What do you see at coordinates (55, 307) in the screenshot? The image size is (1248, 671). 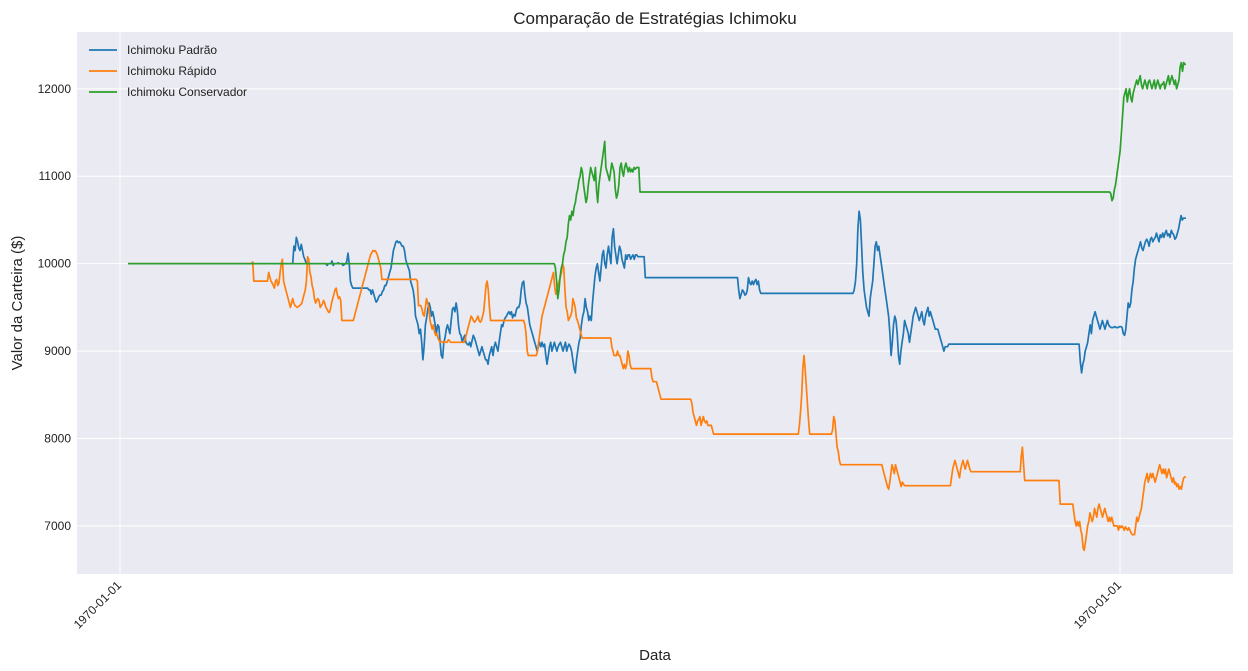 I see `y-tick-labels: 7000 8000 9000 10000 11000 12000` at bounding box center [55, 307].